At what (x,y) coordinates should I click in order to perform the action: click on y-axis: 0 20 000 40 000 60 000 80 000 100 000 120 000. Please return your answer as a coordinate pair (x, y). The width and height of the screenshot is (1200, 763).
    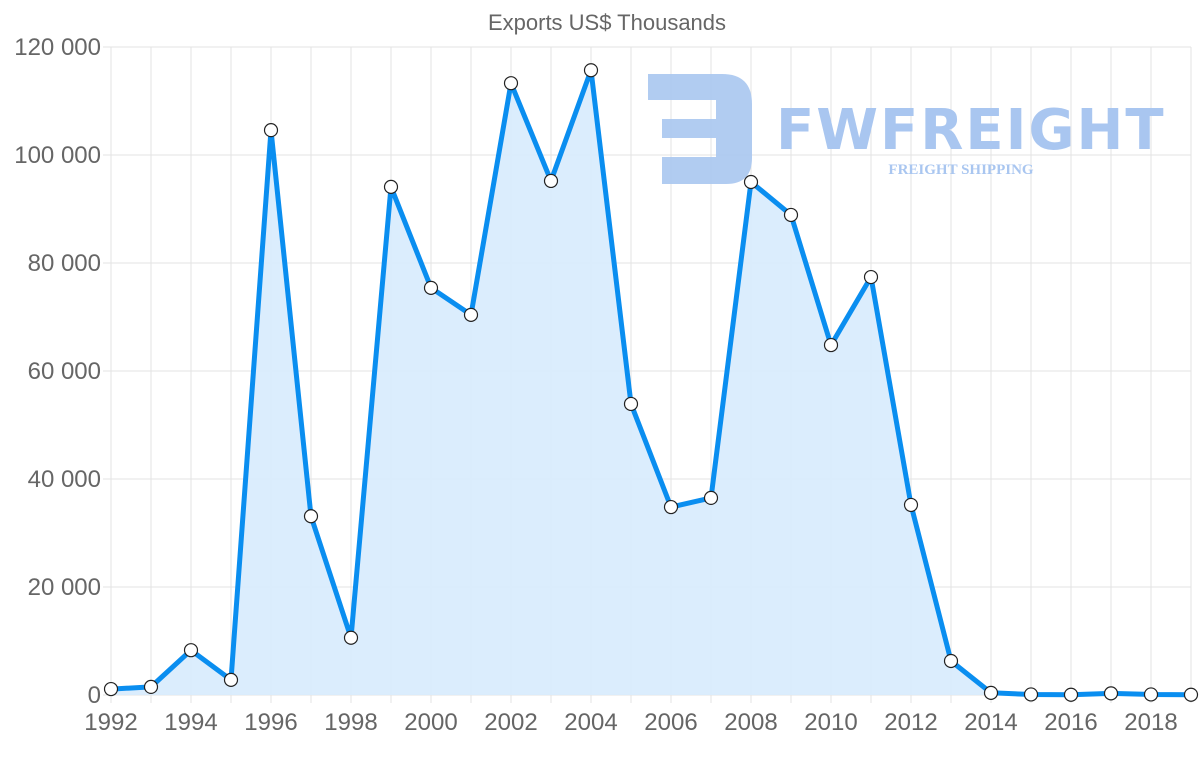
    Looking at the image, I should click on (57, 371).